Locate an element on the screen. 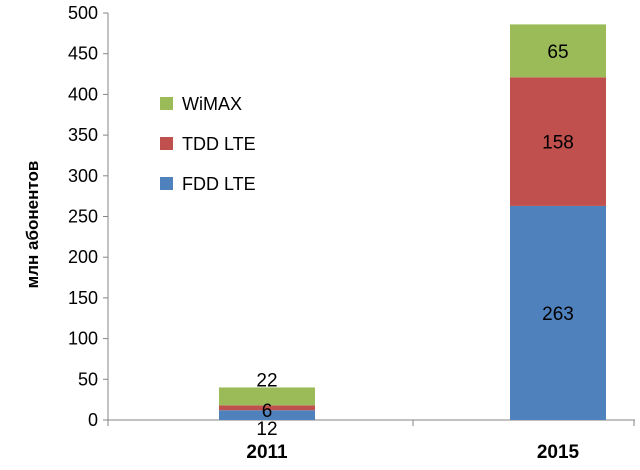 The height and width of the screenshot is (470, 640). data-label: 158 is located at coordinates (558, 143).